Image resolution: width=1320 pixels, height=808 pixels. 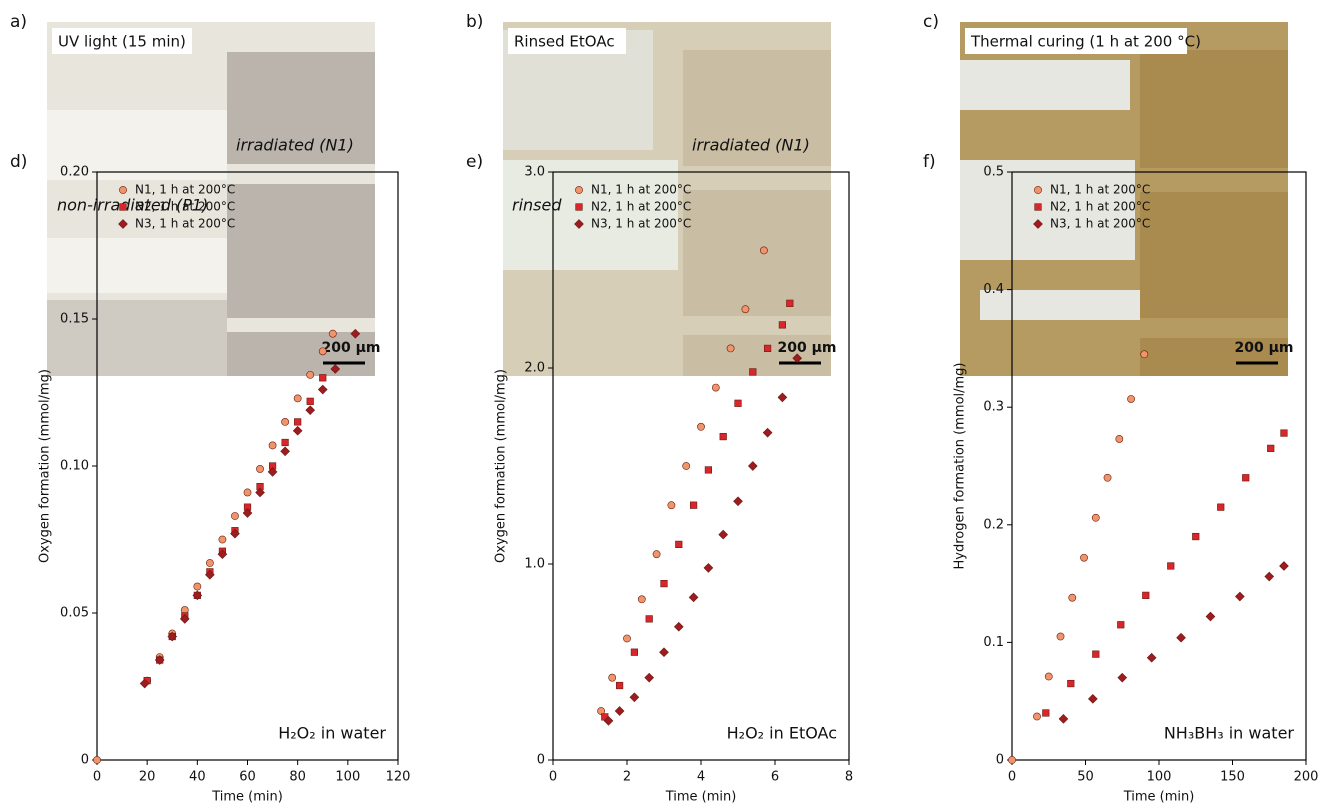 What do you see at coordinates (97, 777) in the screenshot?
I see `x-tick-label: 0` at bounding box center [97, 777].